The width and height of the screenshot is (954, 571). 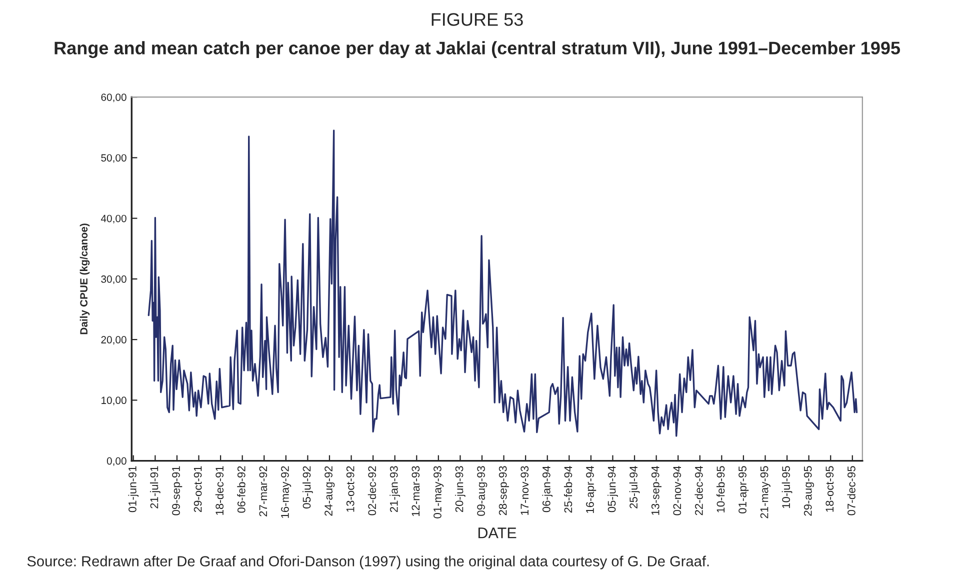 What do you see at coordinates (368, 563) in the screenshot?
I see `source-note: Source: Redrawn after De Graaf and Ofori-Danson (1997) using the original data courtesy of G. De Graaf.` at bounding box center [368, 563].